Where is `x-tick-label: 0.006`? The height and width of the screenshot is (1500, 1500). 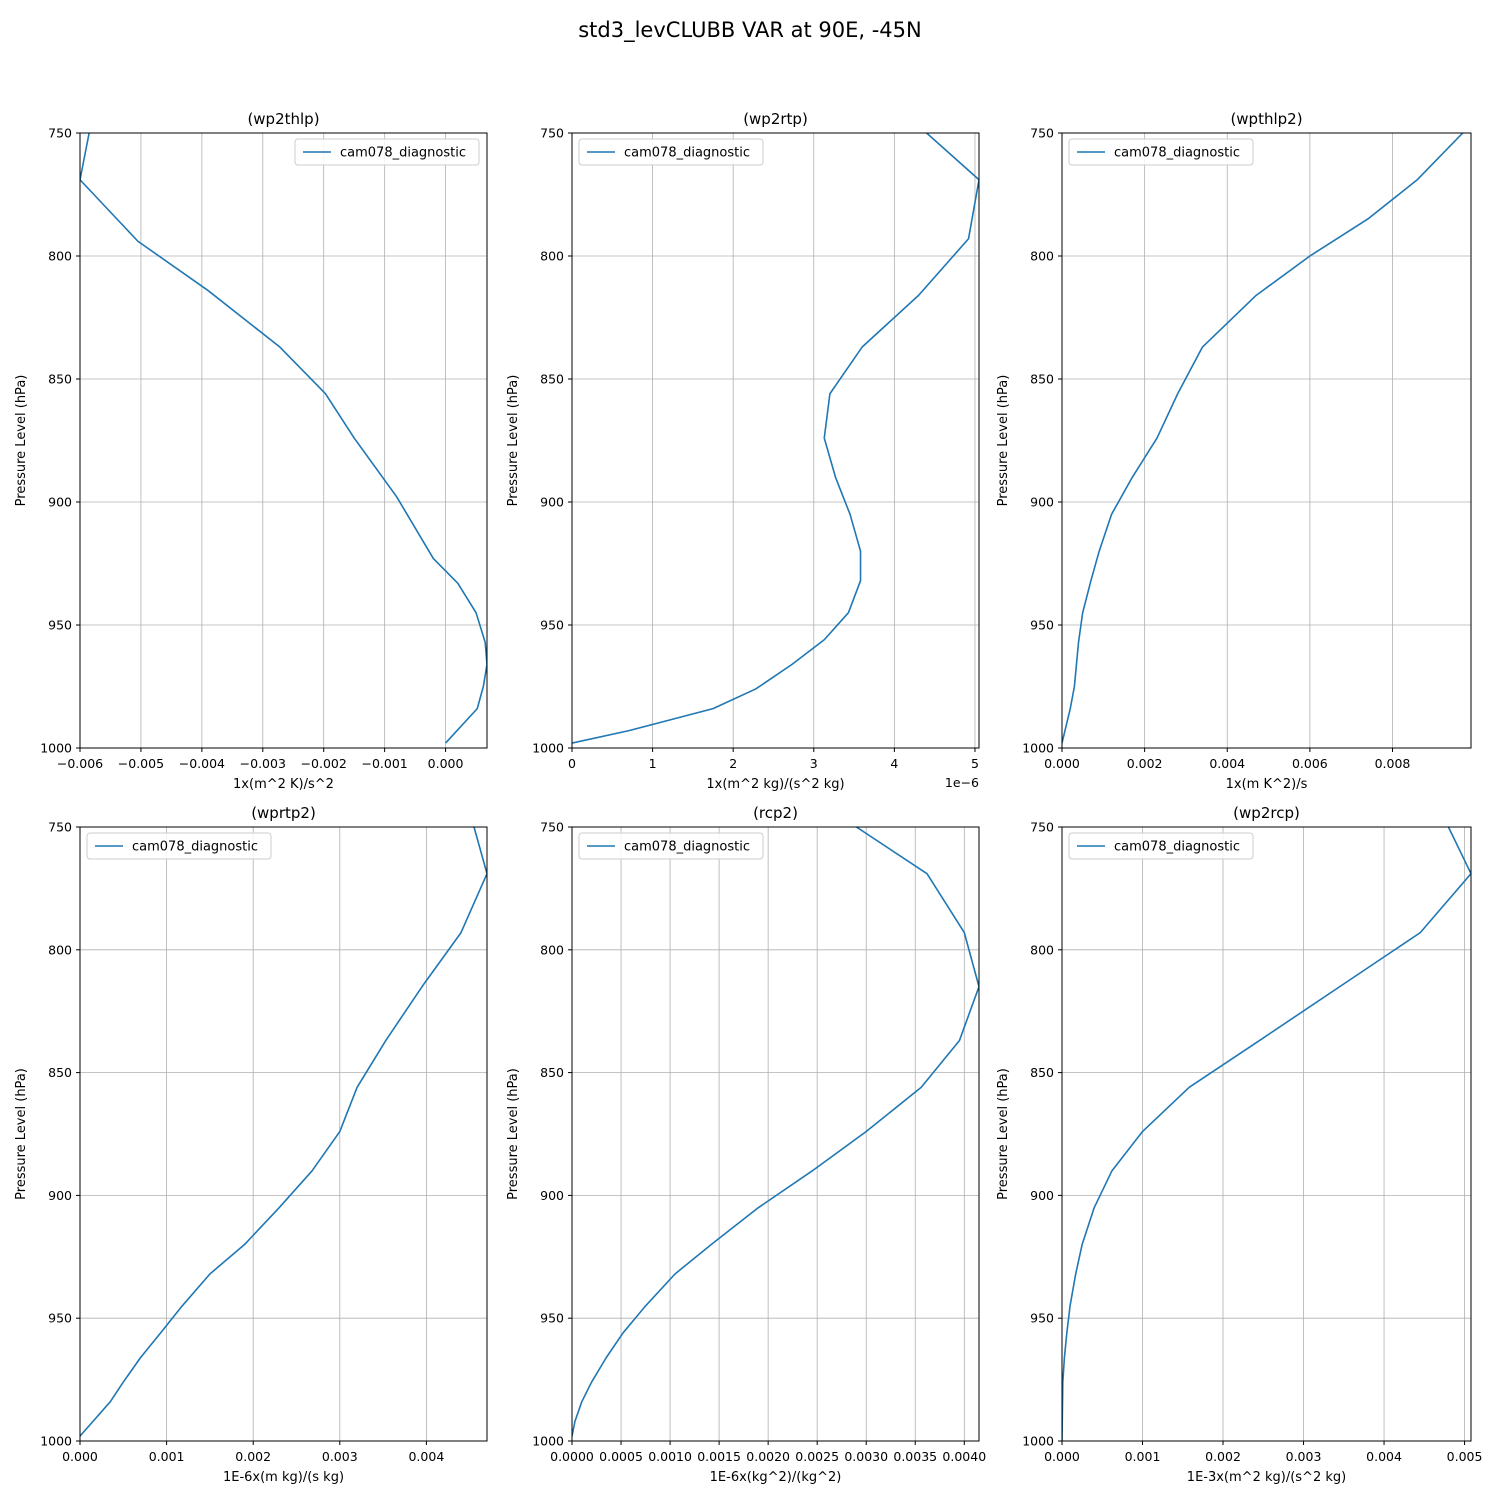
x-tick-label: 0.006 is located at coordinates (1310, 763).